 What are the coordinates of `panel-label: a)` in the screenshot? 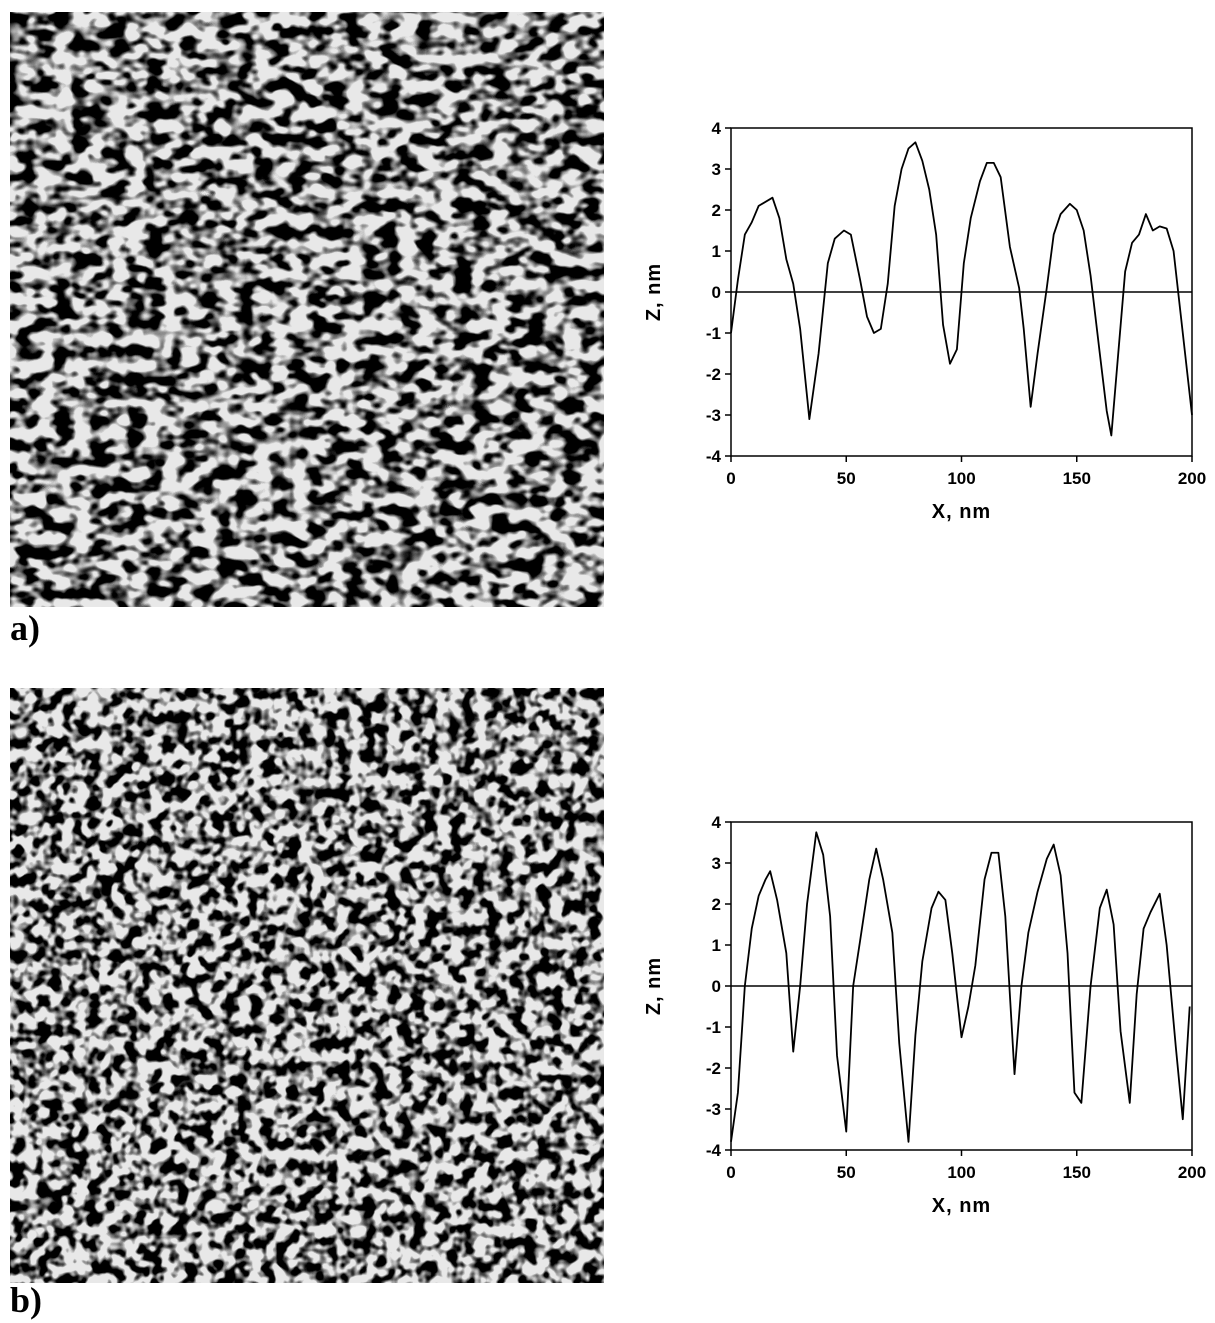 It's located at (25, 628).